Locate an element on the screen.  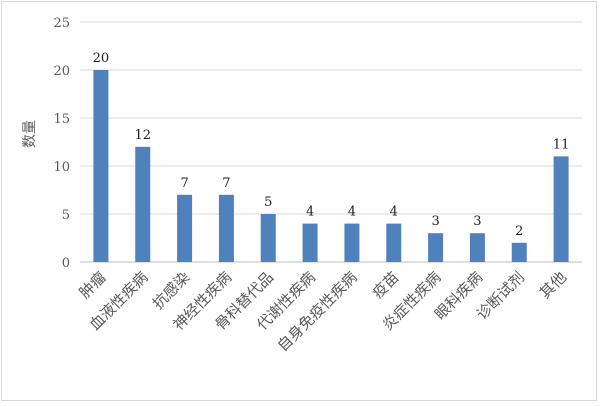
y-tick-label: 10 is located at coordinates (61, 167).